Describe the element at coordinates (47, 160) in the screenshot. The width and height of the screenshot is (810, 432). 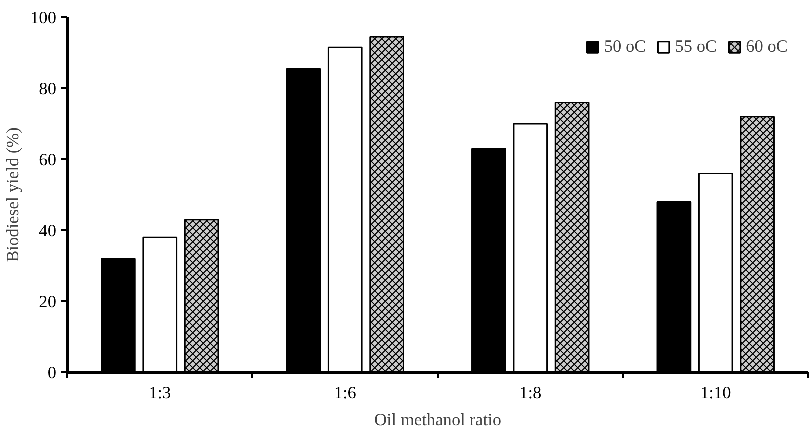
I see `y-tick-label: 60` at that location.